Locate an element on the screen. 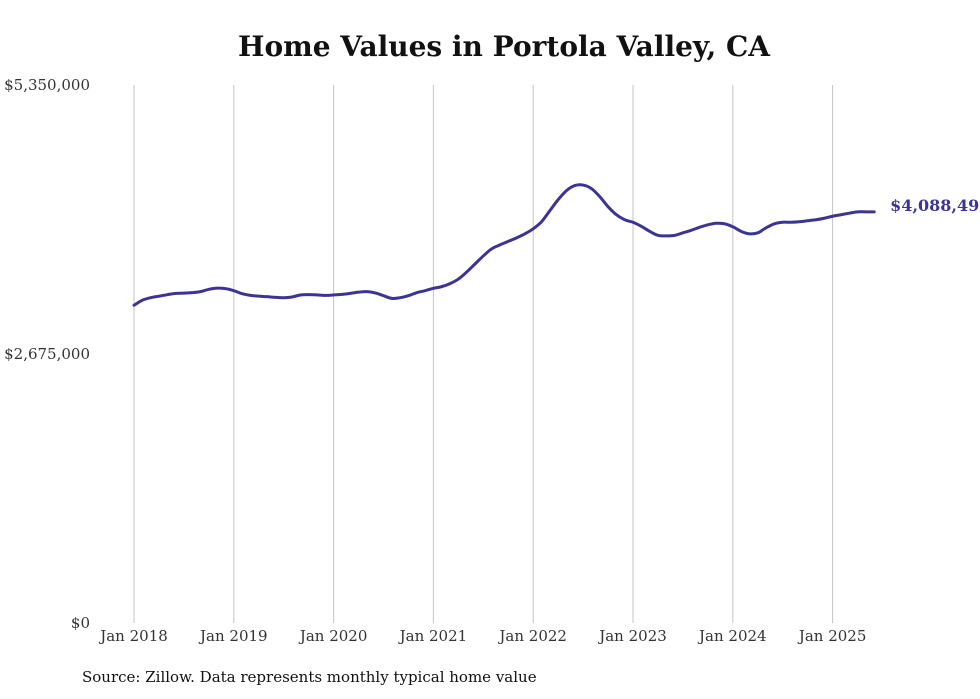  chart-title: Home Values in Portola Valley, CA is located at coordinates (504, 46).